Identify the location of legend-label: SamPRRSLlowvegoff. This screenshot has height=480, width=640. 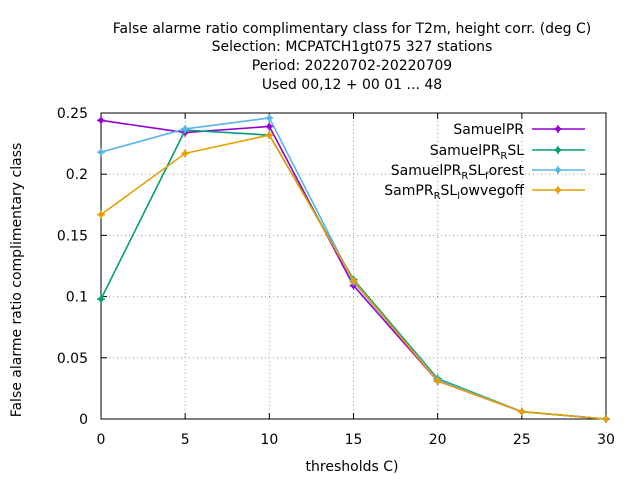
(454, 192).